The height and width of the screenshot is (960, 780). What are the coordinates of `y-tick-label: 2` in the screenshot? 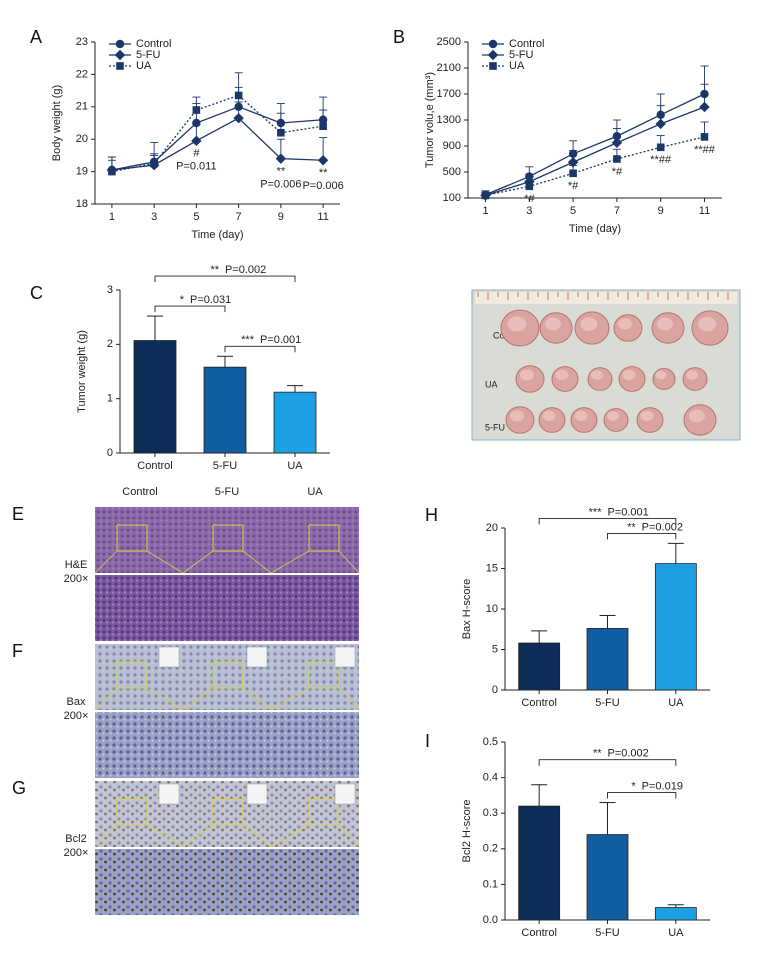 It's located at (110, 344).